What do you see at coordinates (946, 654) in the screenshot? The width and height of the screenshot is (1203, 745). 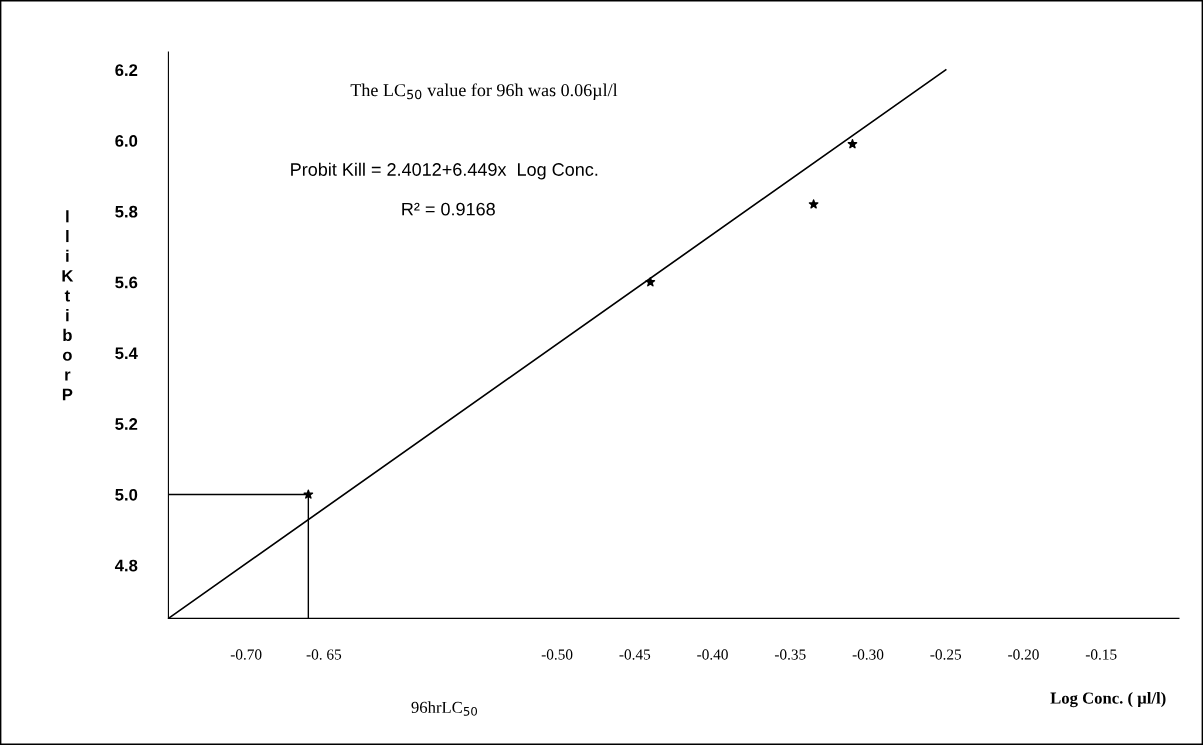 I see `x-tick-label: -0.25` at bounding box center [946, 654].